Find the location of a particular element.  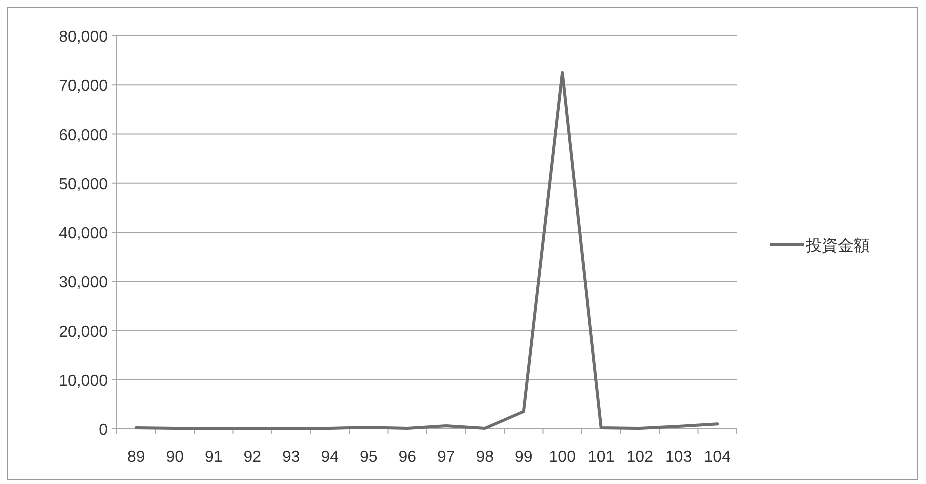

x-tick-label: 100 is located at coordinates (562, 457).